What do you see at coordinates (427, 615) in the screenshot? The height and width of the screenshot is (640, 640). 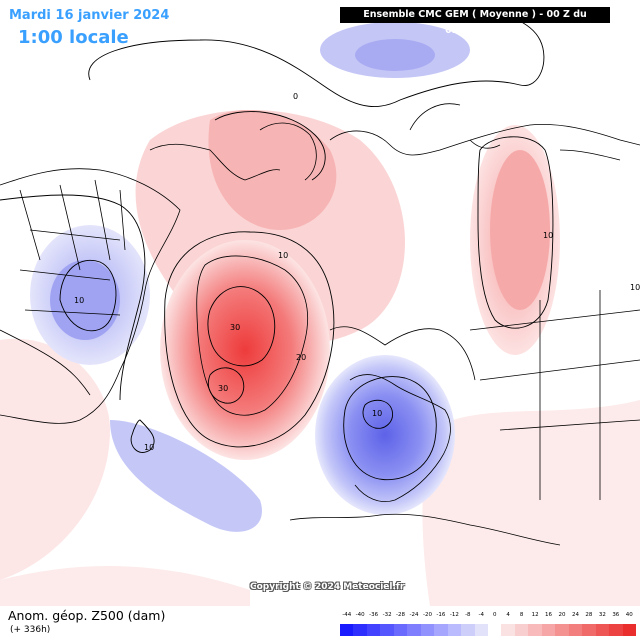 I see `legend-tick-label: -20` at bounding box center [427, 615].